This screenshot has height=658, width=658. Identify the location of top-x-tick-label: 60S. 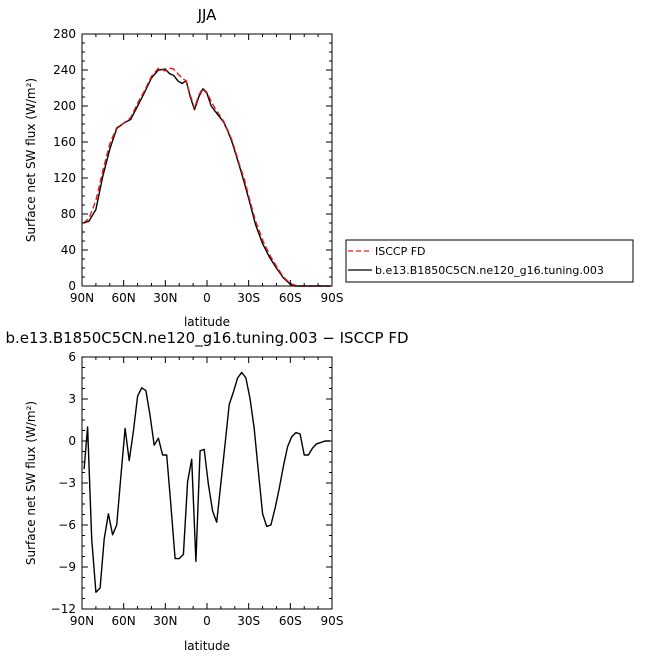
(290, 298).